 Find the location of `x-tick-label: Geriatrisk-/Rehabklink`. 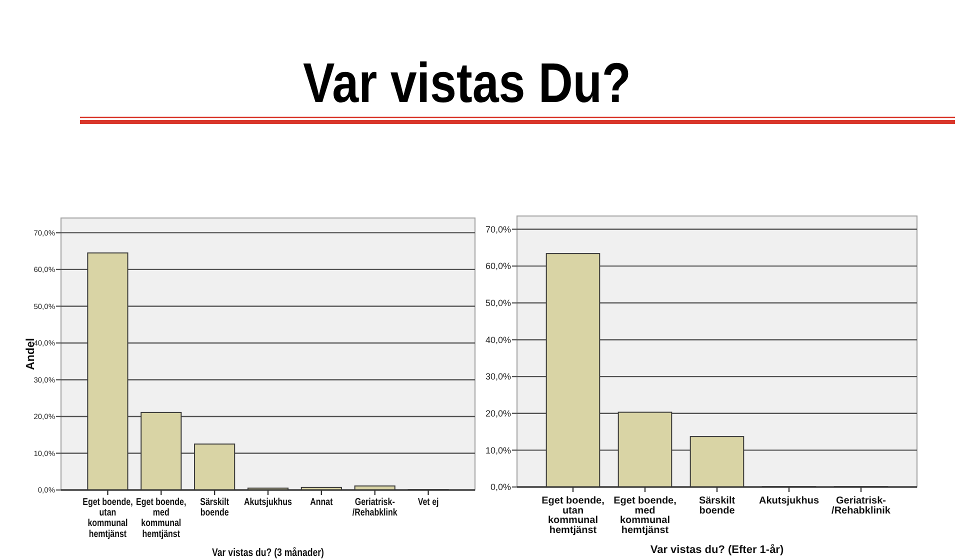

x-tick-label: Geriatrisk-/Rehabklink is located at coordinates (375, 507).